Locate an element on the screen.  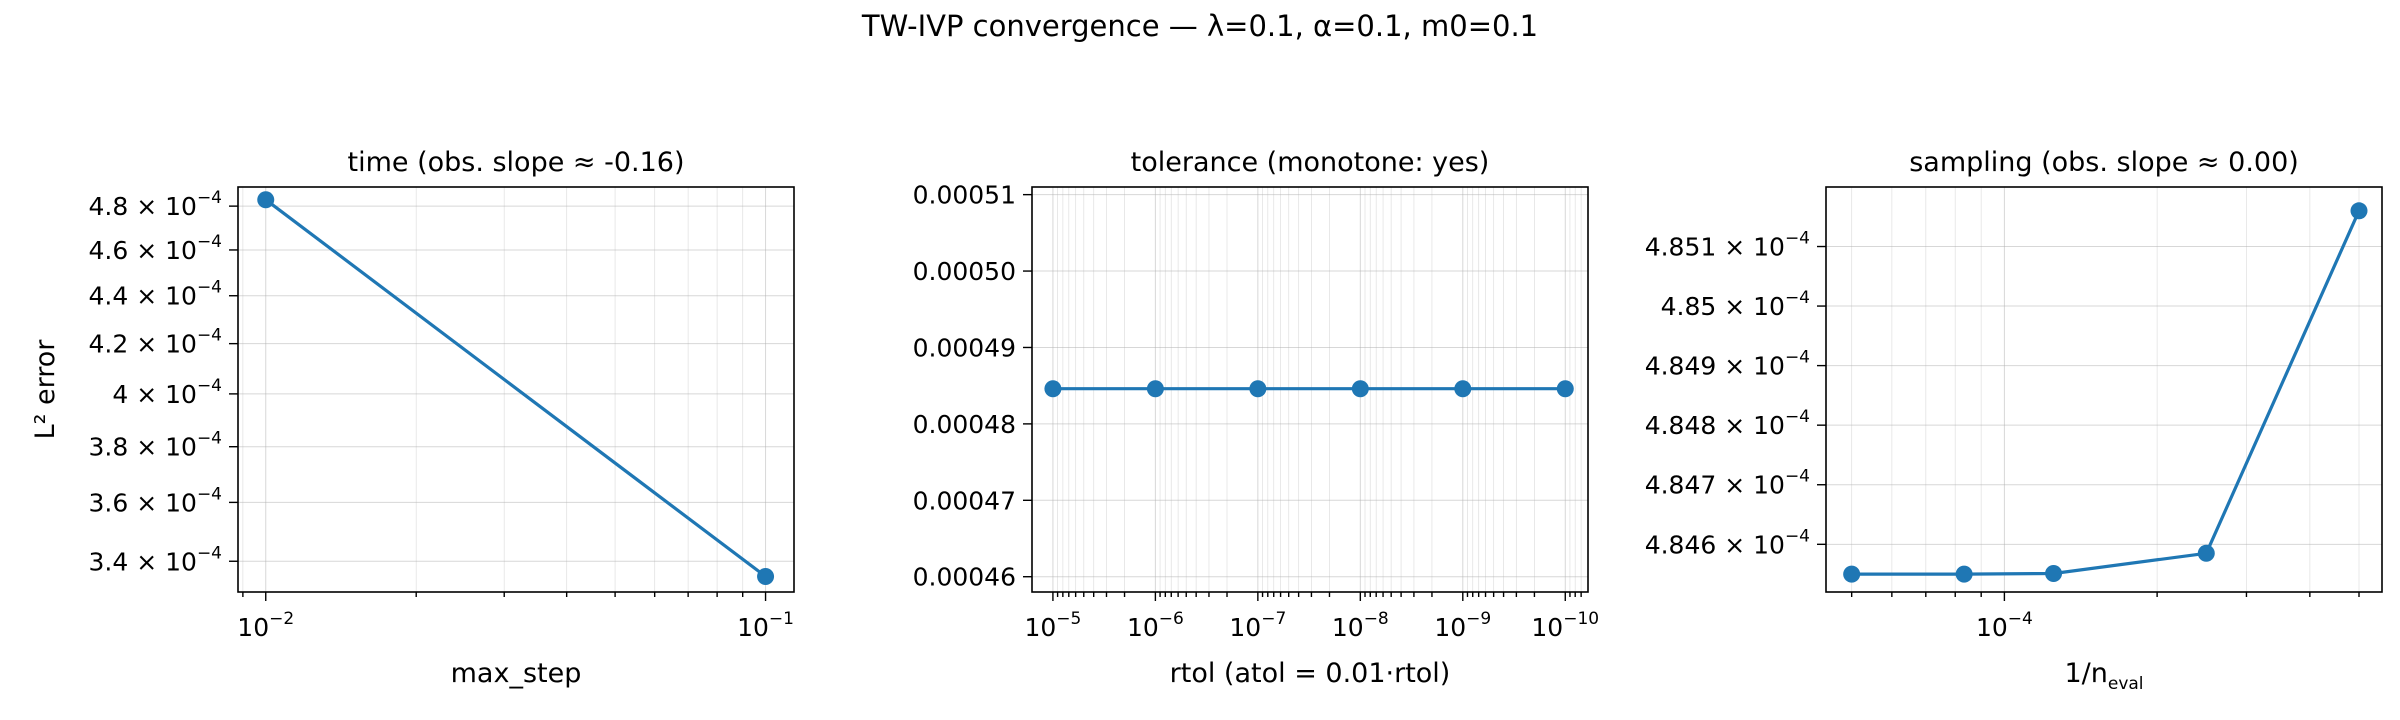
subplot-title: time (obs. slope ≈ -0.16) is located at coordinates (515, 162).